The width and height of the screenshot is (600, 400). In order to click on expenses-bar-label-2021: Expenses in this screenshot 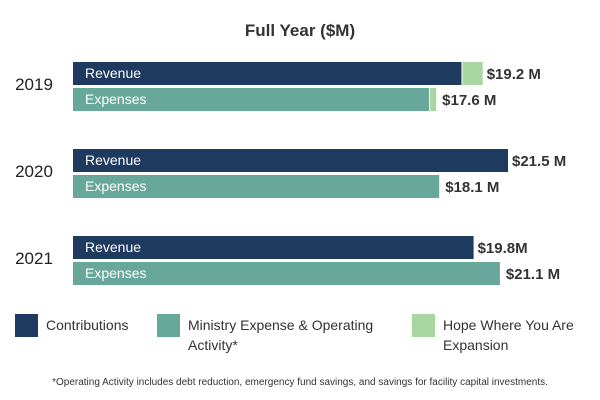, I will do `click(115, 273)`.